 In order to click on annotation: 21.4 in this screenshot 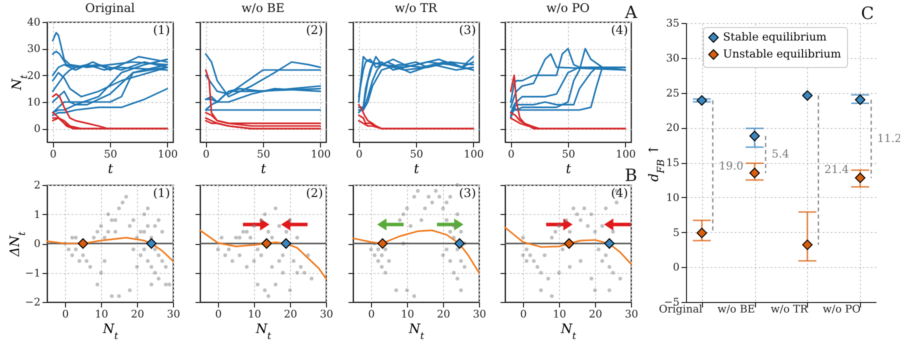, I will do `click(836, 169)`.